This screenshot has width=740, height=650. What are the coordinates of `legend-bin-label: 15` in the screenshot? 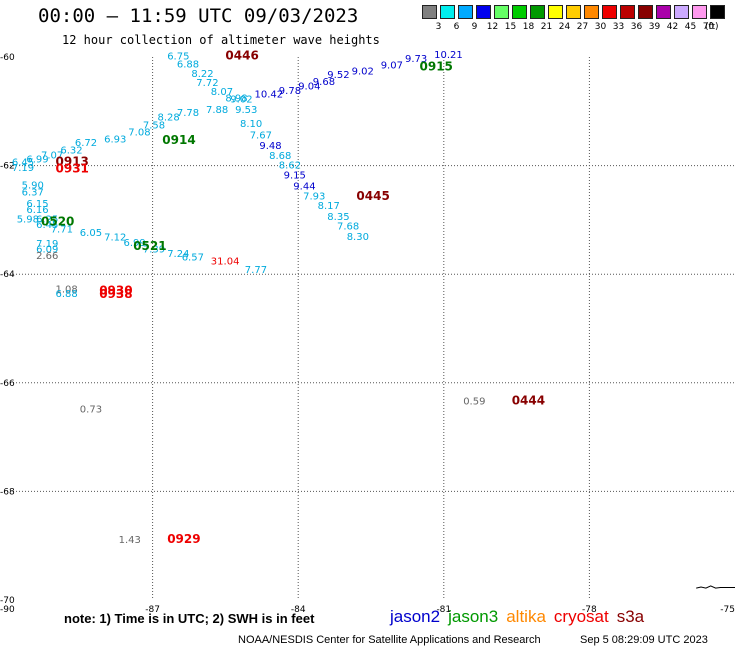 It's located at (510, 27).